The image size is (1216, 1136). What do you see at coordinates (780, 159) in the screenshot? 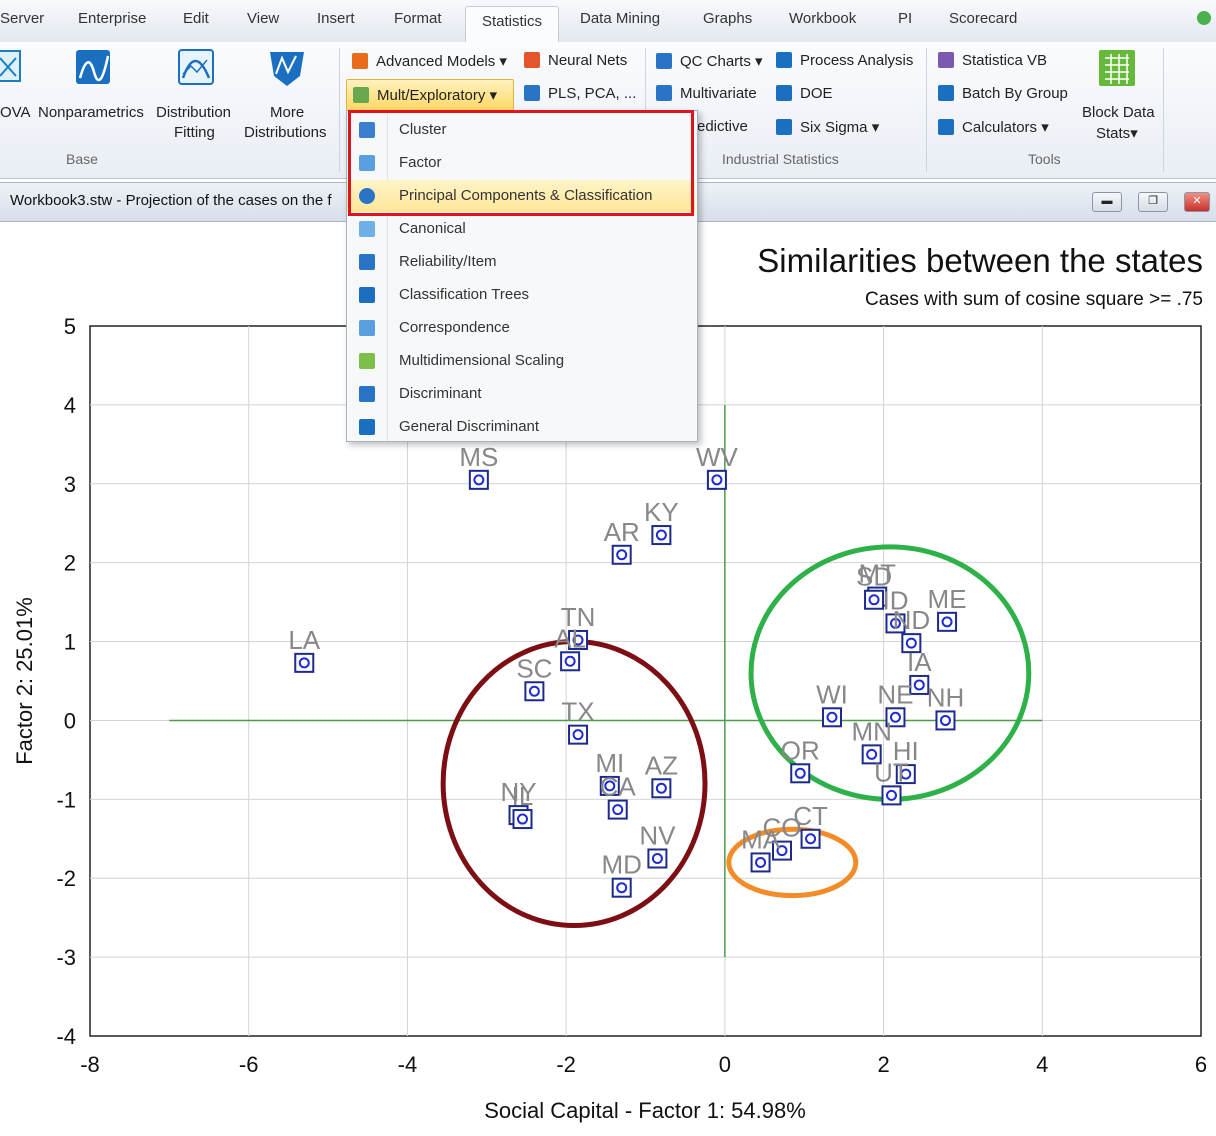
I see `group-label-industrial: Industrial Statistics` at bounding box center [780, 159].